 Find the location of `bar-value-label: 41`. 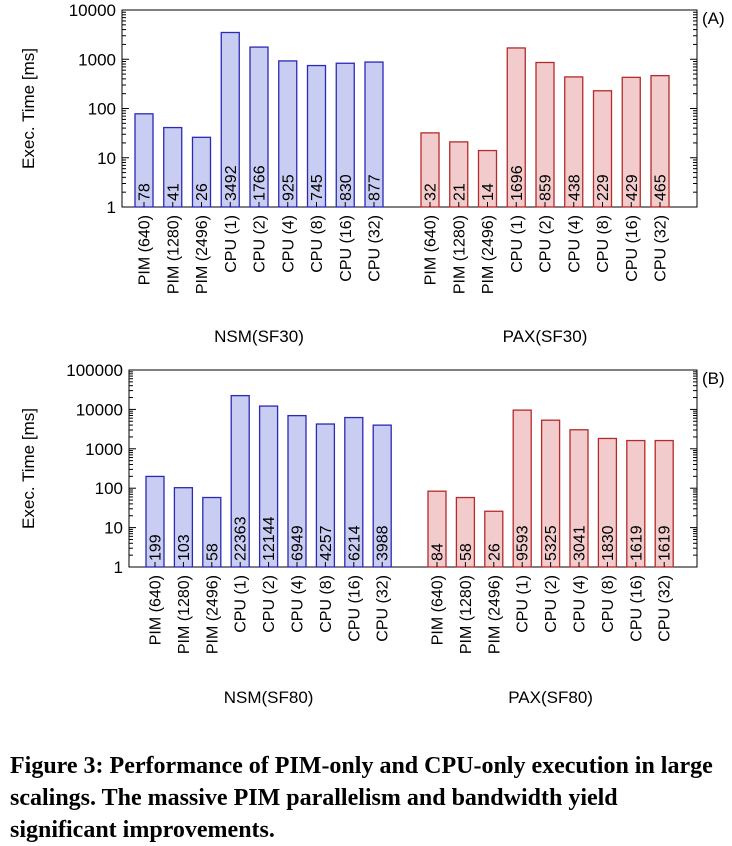

bar-value-label: 41 is located at coordinates (173, 192).